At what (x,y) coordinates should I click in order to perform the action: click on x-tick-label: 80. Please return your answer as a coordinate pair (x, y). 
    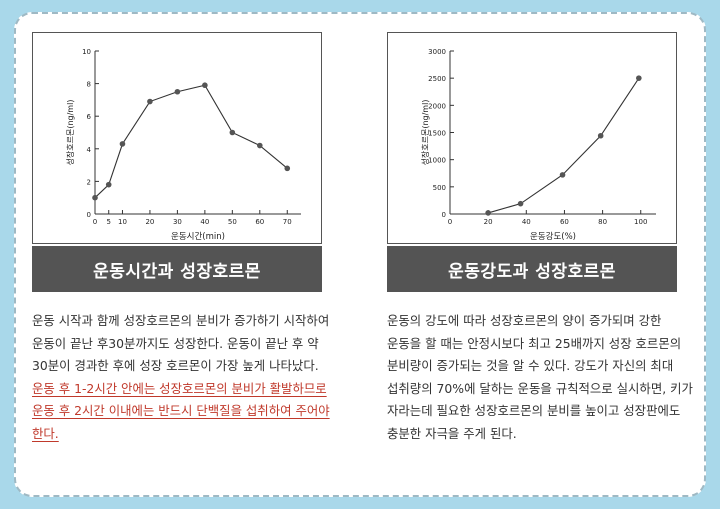
    Looking at the image, I should click on (602, 222).